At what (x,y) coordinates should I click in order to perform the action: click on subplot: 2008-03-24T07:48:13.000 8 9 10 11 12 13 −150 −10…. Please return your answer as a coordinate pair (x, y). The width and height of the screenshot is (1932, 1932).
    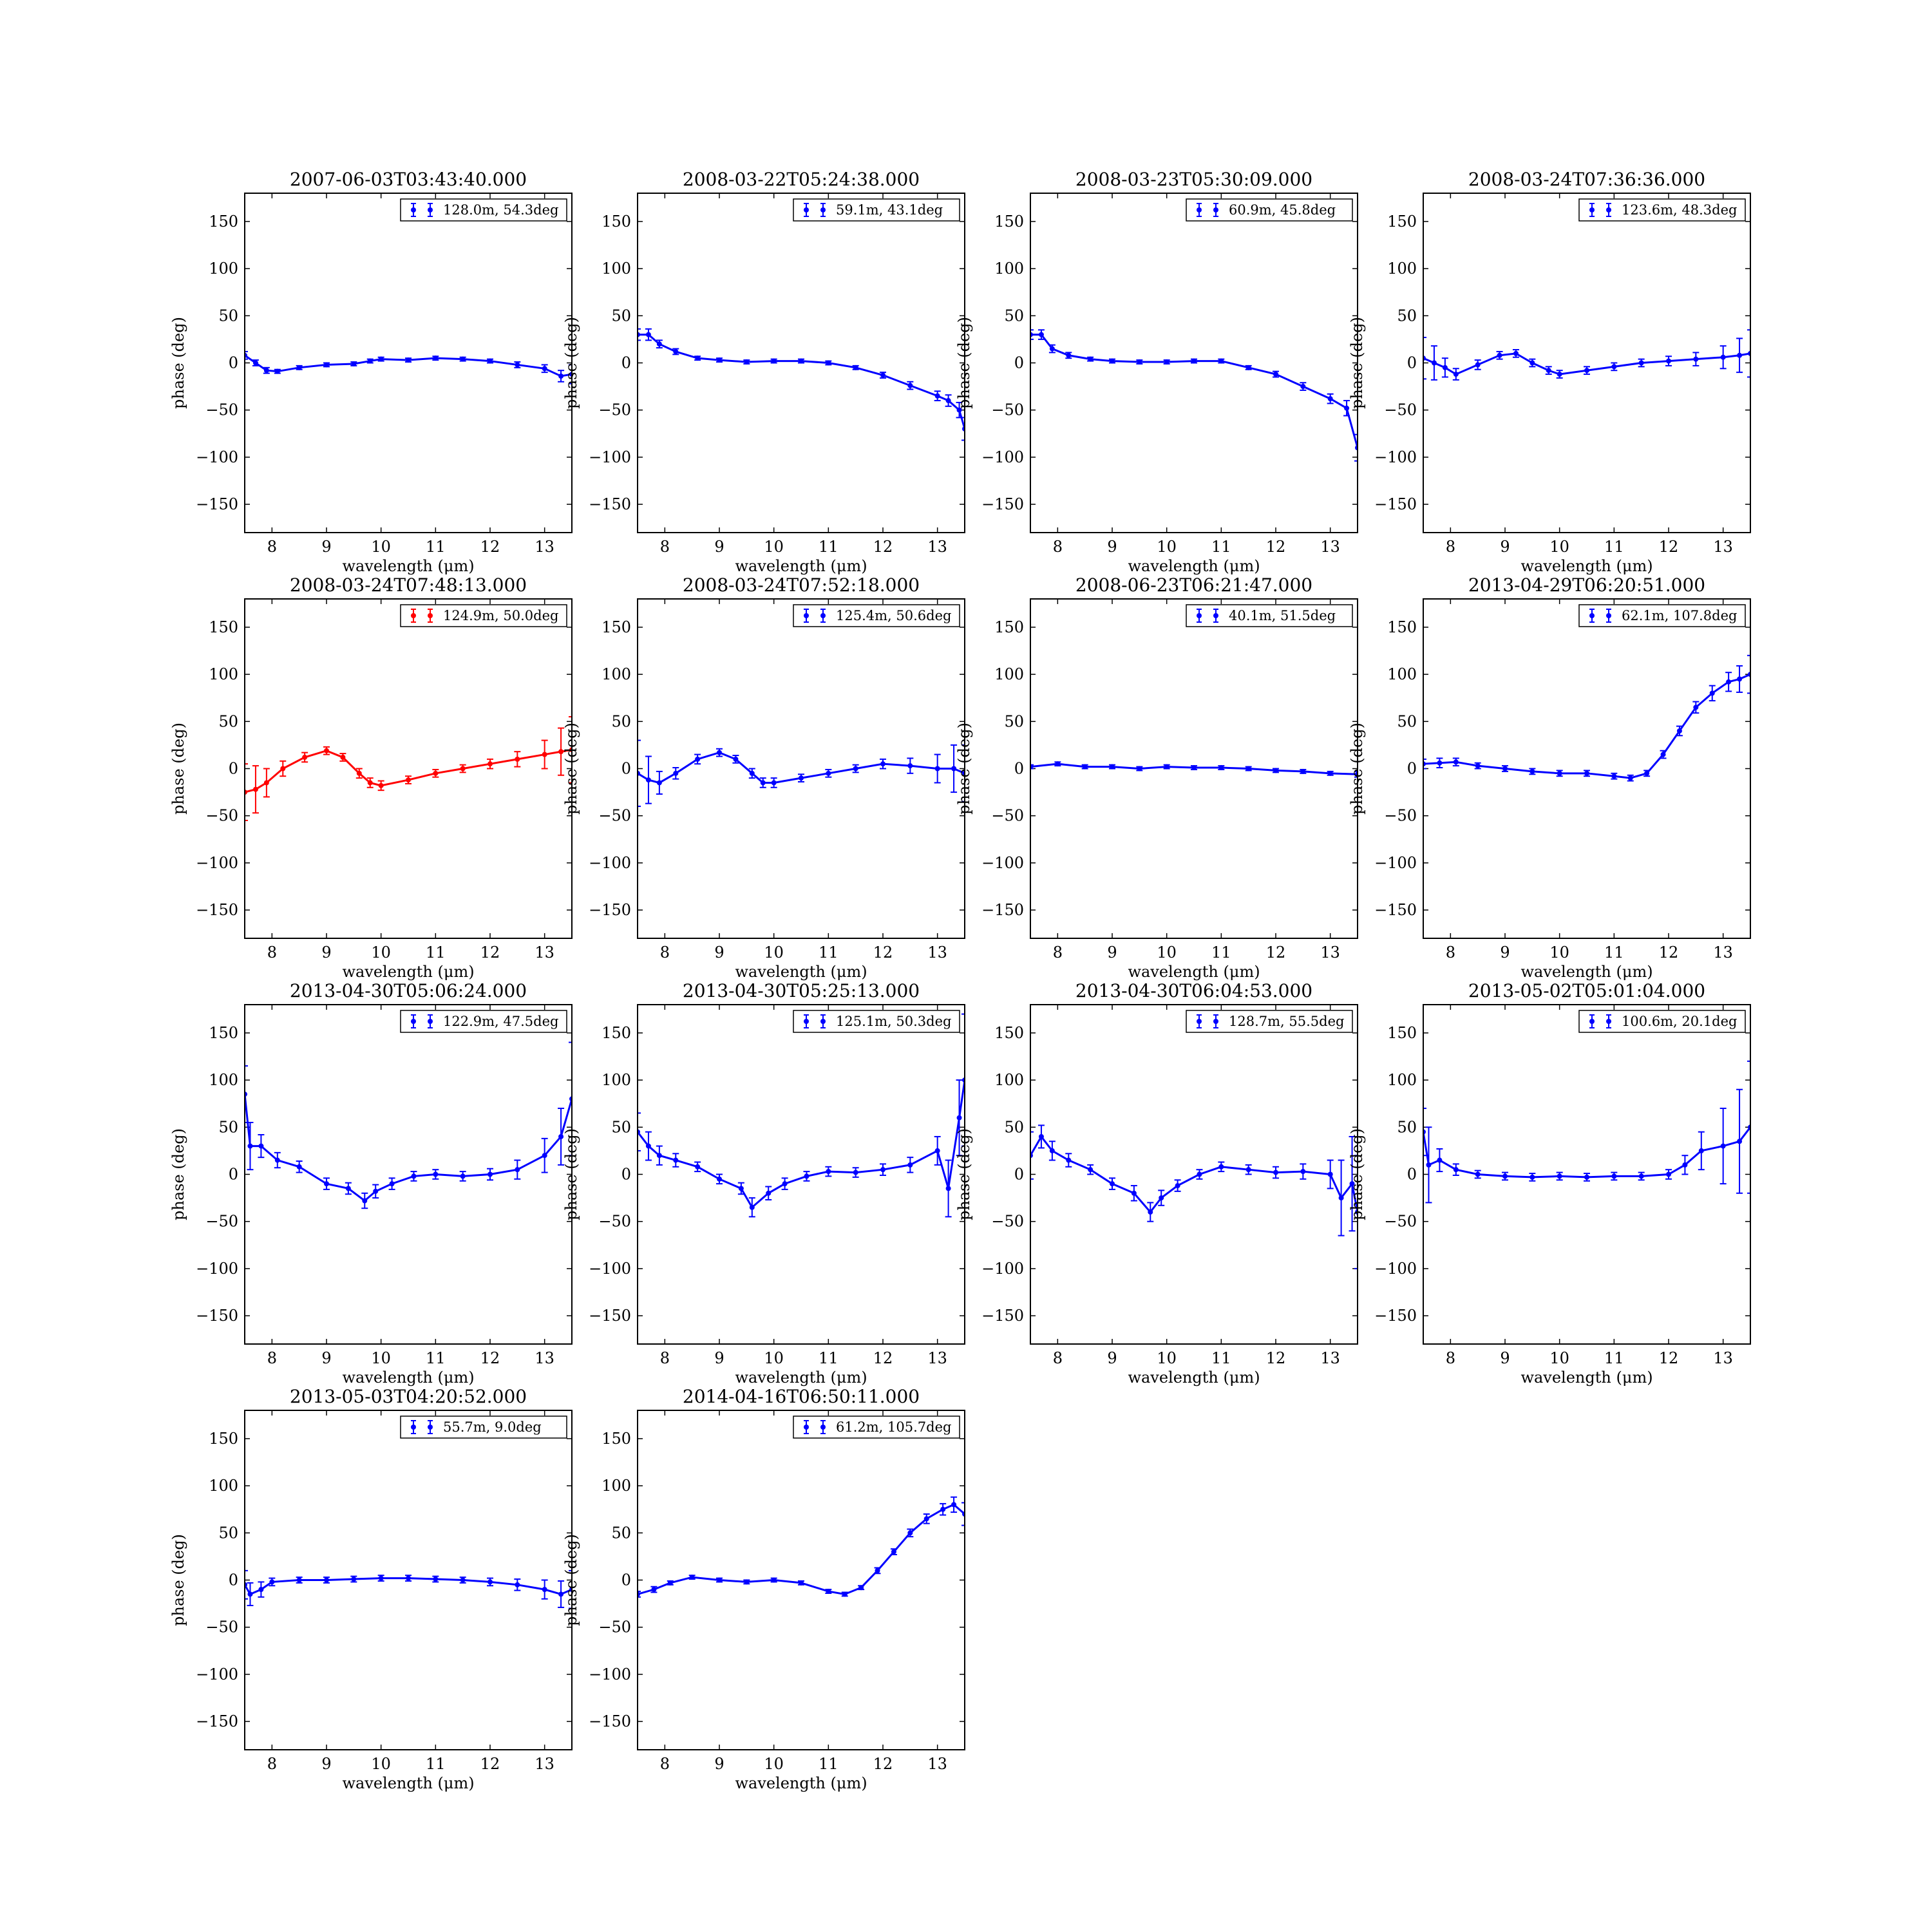
    Looking at the image, I should click on (371, 778).